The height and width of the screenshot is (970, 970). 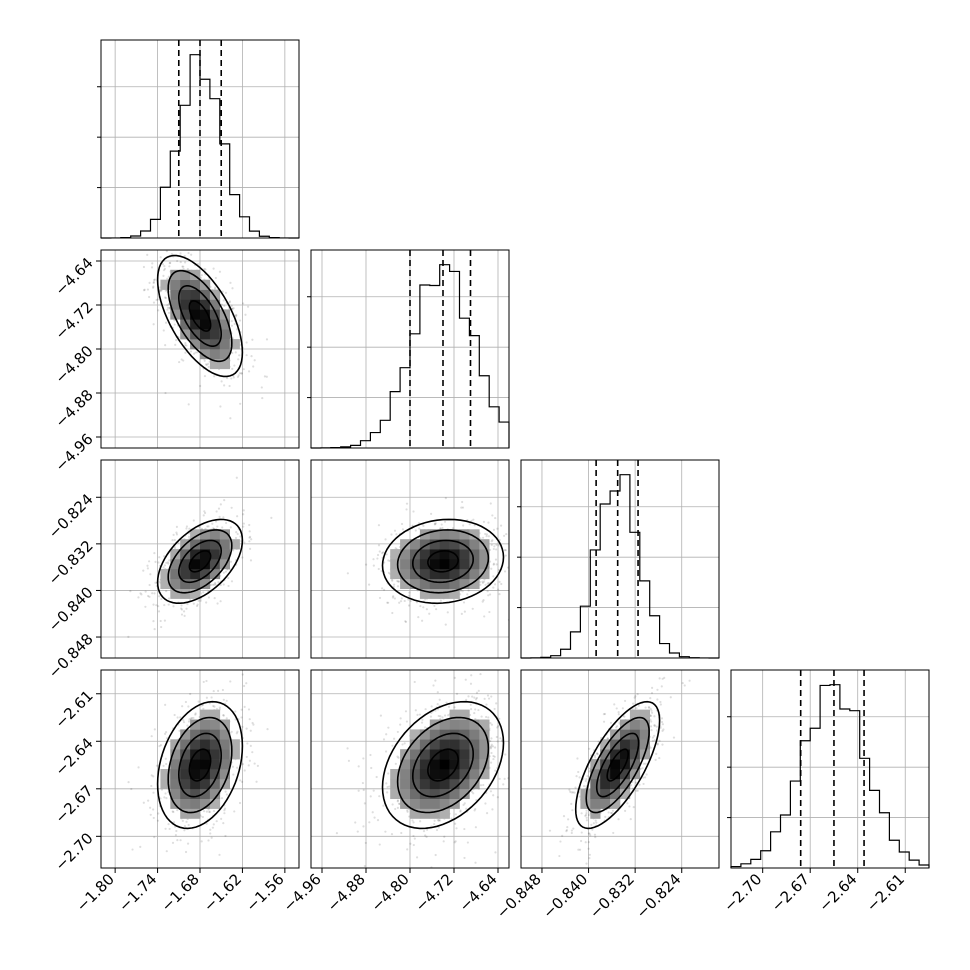 I want to click on x-tick-label: −2.67, so click(x=790, y=892).